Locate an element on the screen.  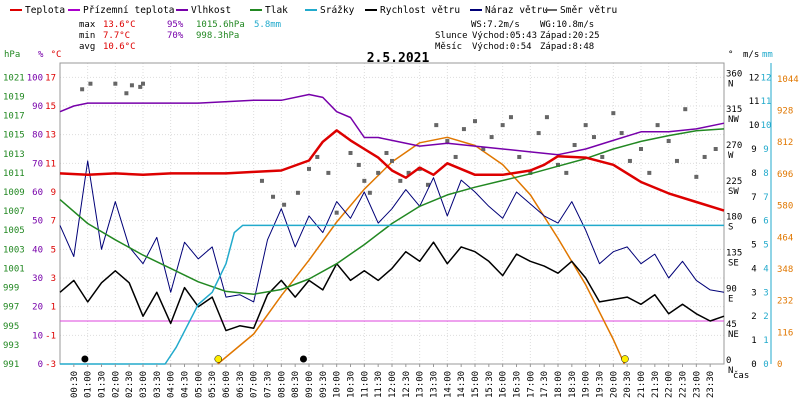
x-tick-label: 20:30 is located at coordinates (628, 384).